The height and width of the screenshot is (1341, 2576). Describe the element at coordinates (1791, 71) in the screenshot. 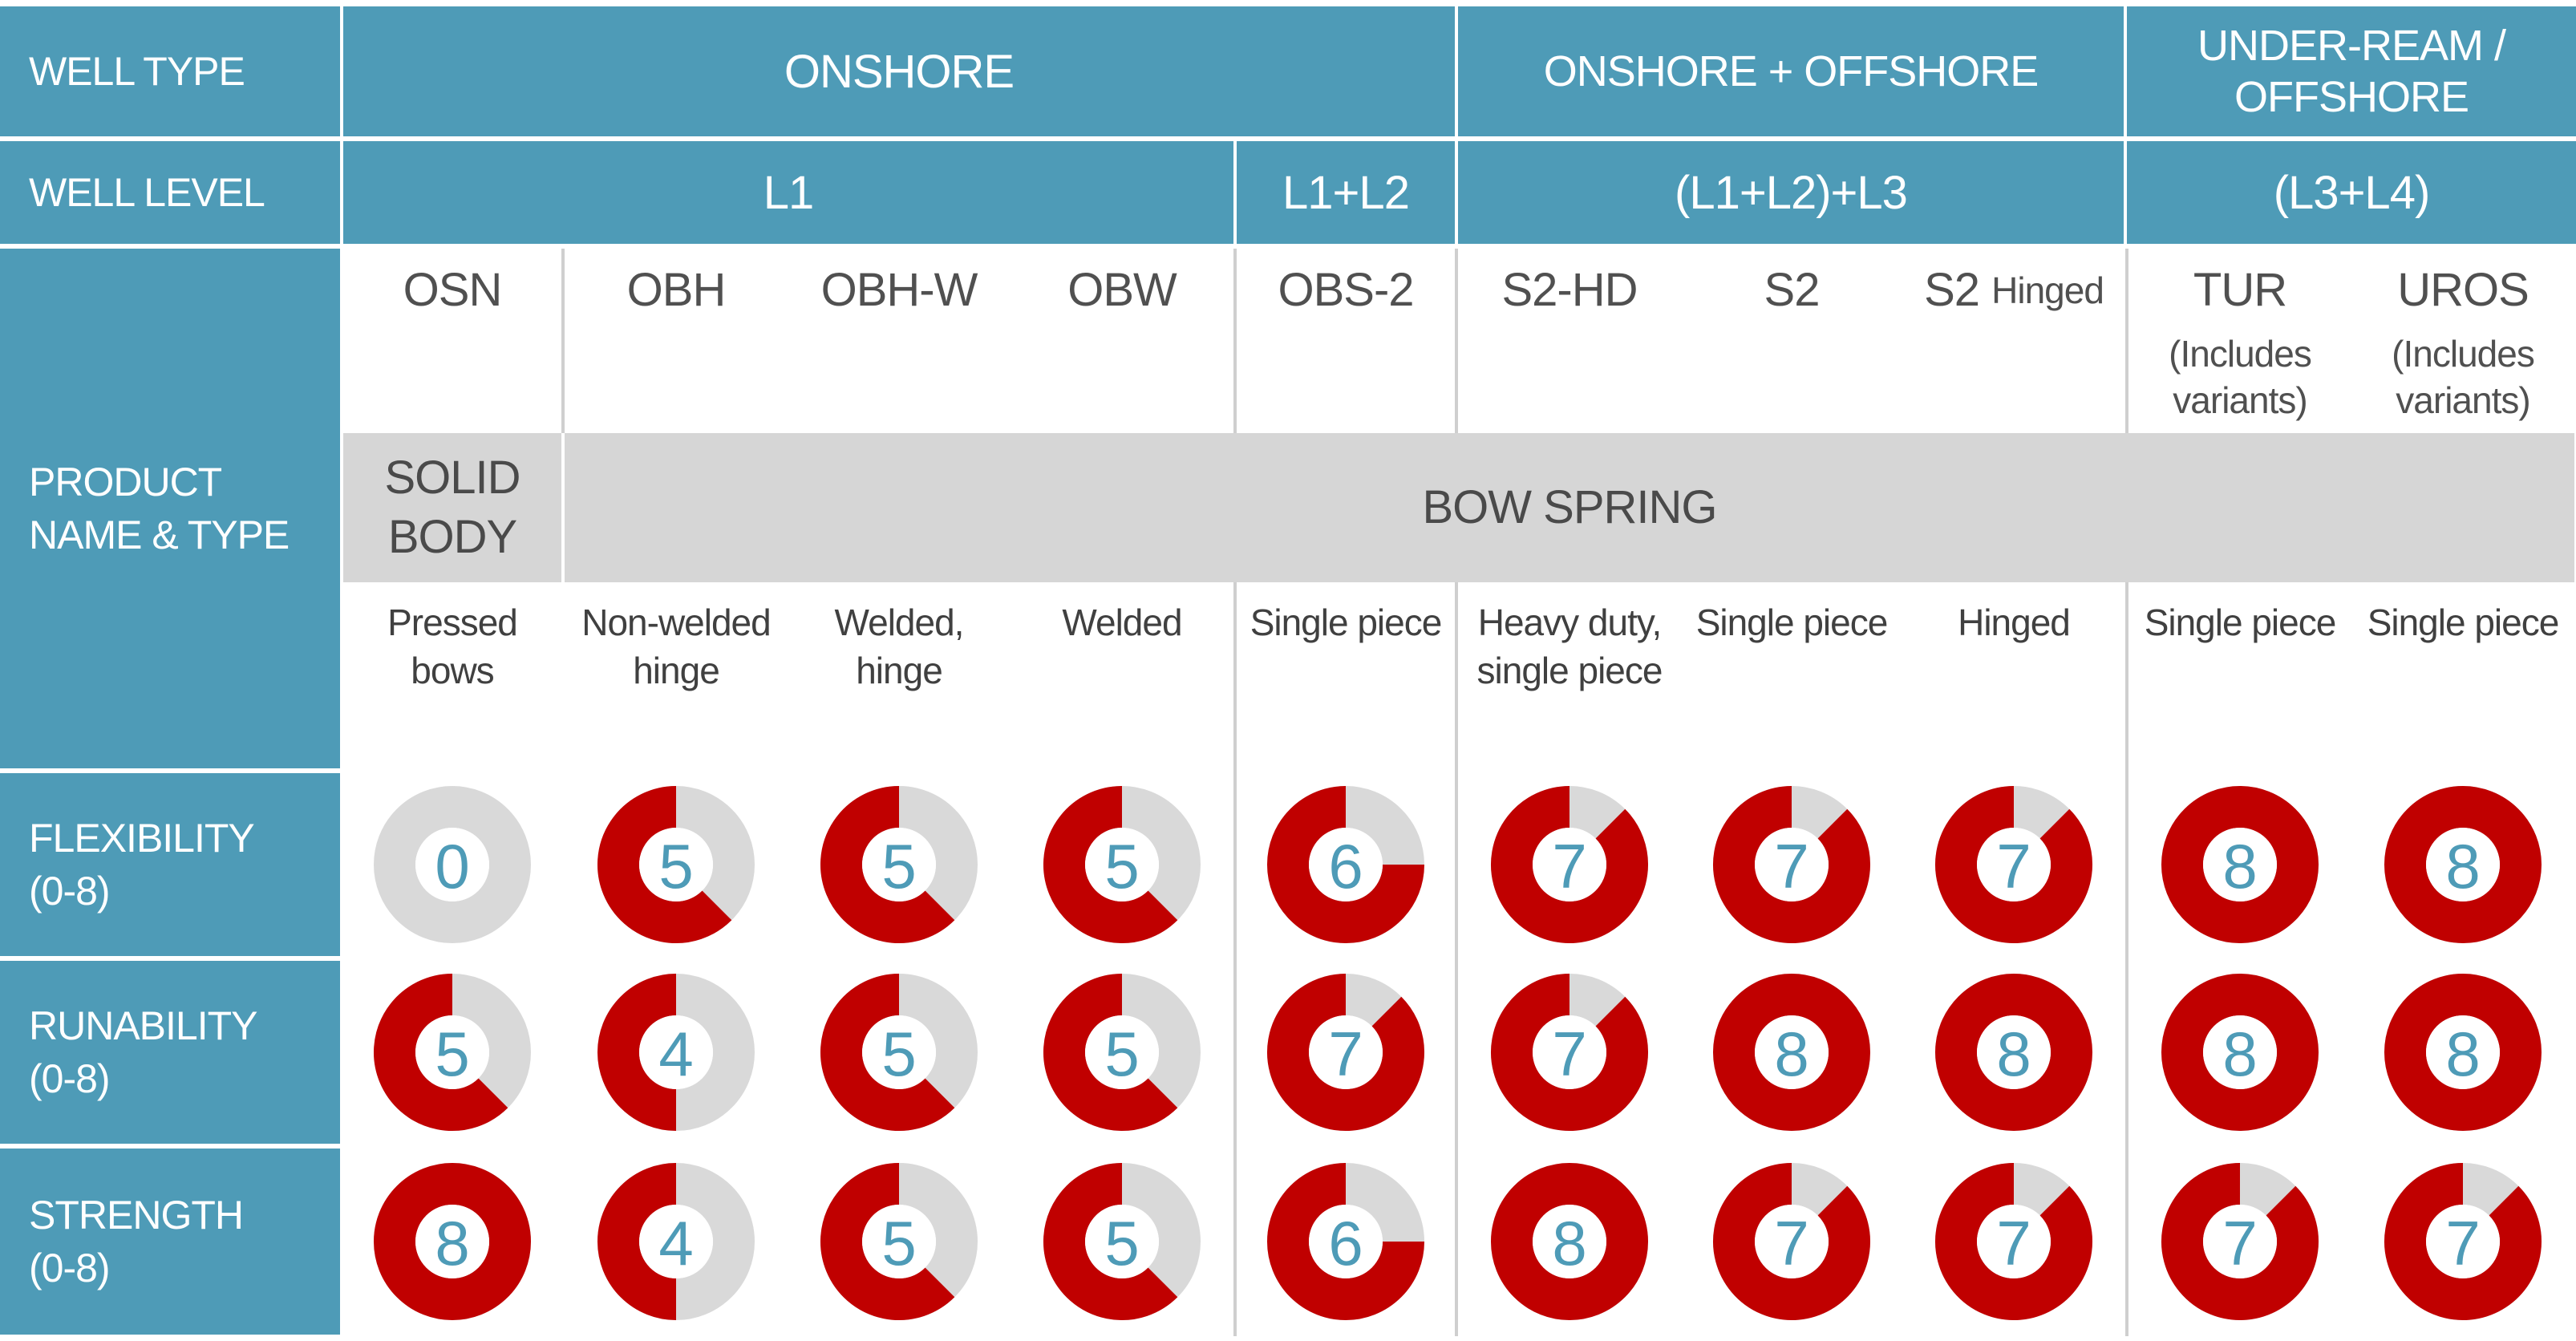

I see `onshore-offshore-text: ONSHORE + OFFSHORE` at that location.